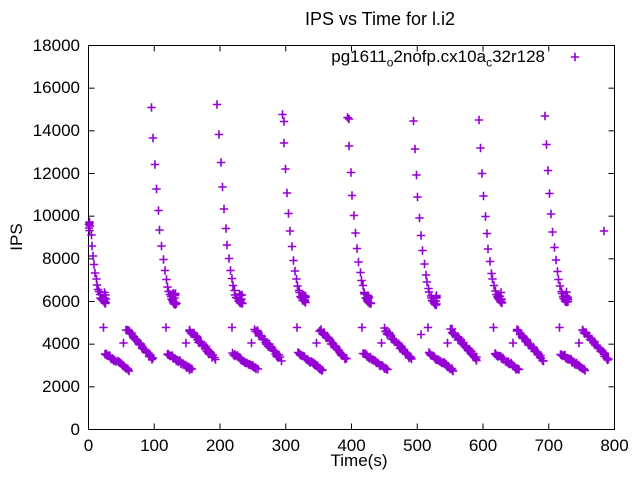 The height and width of the screenshot is (480, 640). What do you see at coordinates (88, 445) in the screenshot?
I see `x-tick-label: 0` at bounding box center [88, 445].